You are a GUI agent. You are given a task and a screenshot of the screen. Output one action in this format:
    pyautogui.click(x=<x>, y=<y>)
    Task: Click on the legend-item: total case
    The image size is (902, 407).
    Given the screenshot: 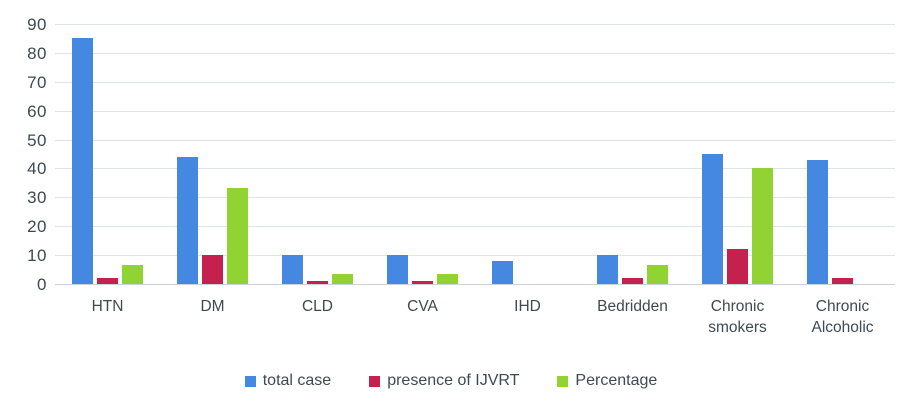 What is the action you would take?
    pyautogui.click(x=288, y=381)
    